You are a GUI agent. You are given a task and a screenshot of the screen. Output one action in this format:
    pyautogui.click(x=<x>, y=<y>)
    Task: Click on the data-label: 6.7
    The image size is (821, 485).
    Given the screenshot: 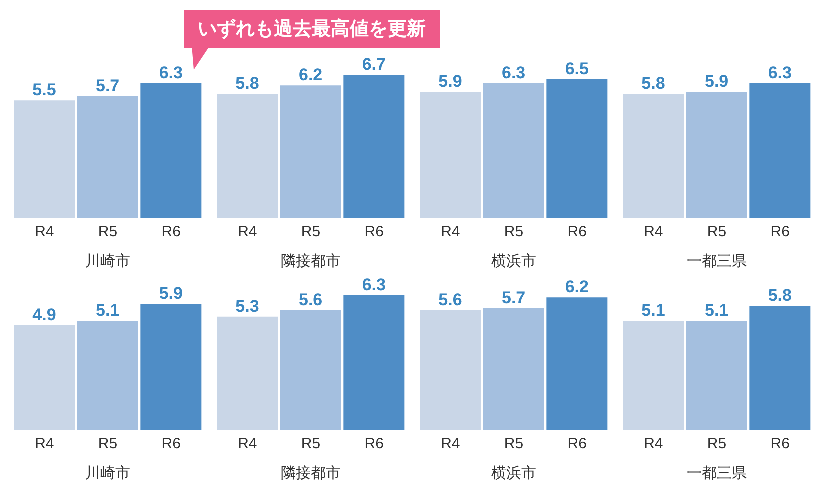 What is the action you would take?
    pyautogui.click(x=374, y=64)
    